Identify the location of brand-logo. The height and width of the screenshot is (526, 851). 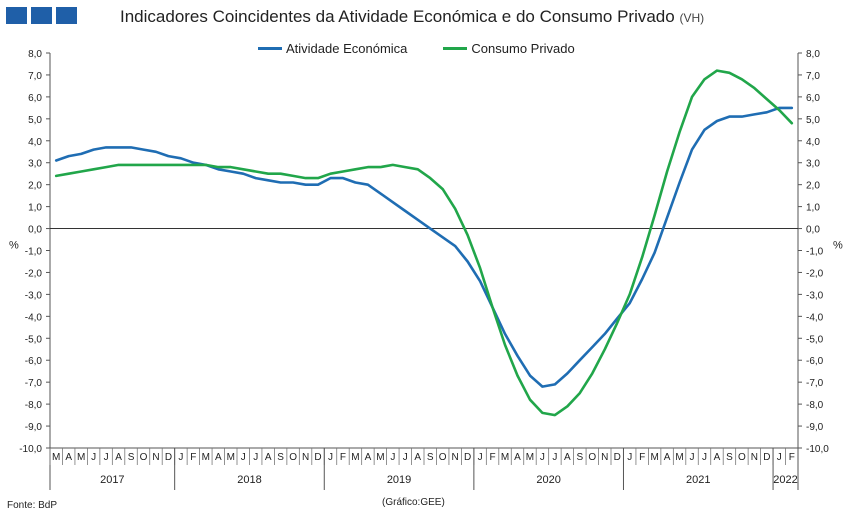
(41, 15).